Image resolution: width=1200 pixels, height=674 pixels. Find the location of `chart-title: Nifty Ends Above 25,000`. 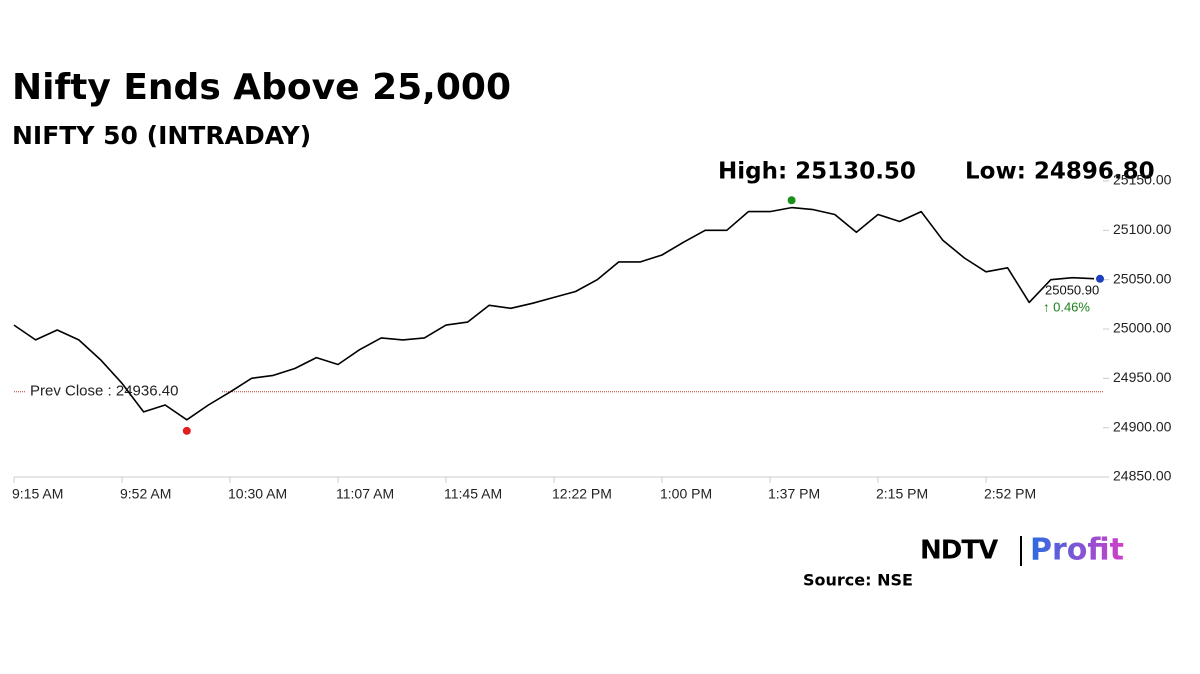

chart-title: Nifty Ends Above 25,000 is located at coordinates (261, 87).